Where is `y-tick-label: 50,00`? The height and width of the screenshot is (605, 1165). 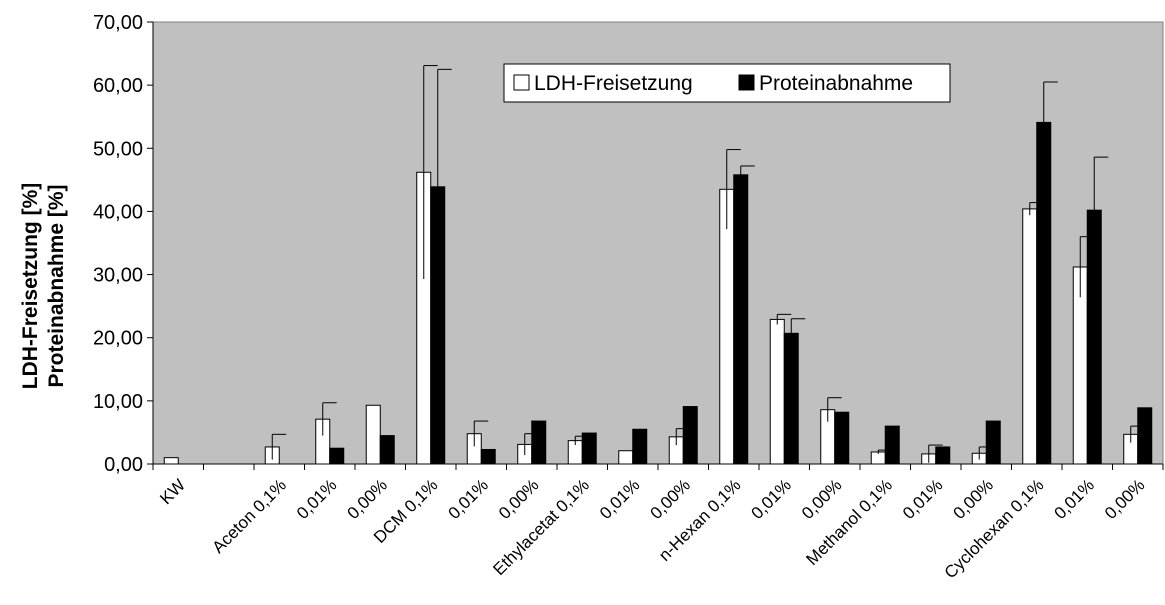 y-tick-label: 50,00 is located at coordinates (118, 149).